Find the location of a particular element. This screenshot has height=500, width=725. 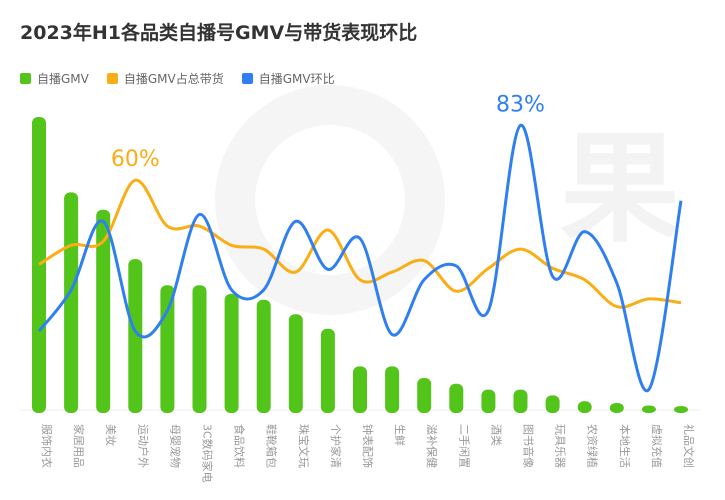

x-tick-label: 3C数码家电 is located at coordinates (208, 453).